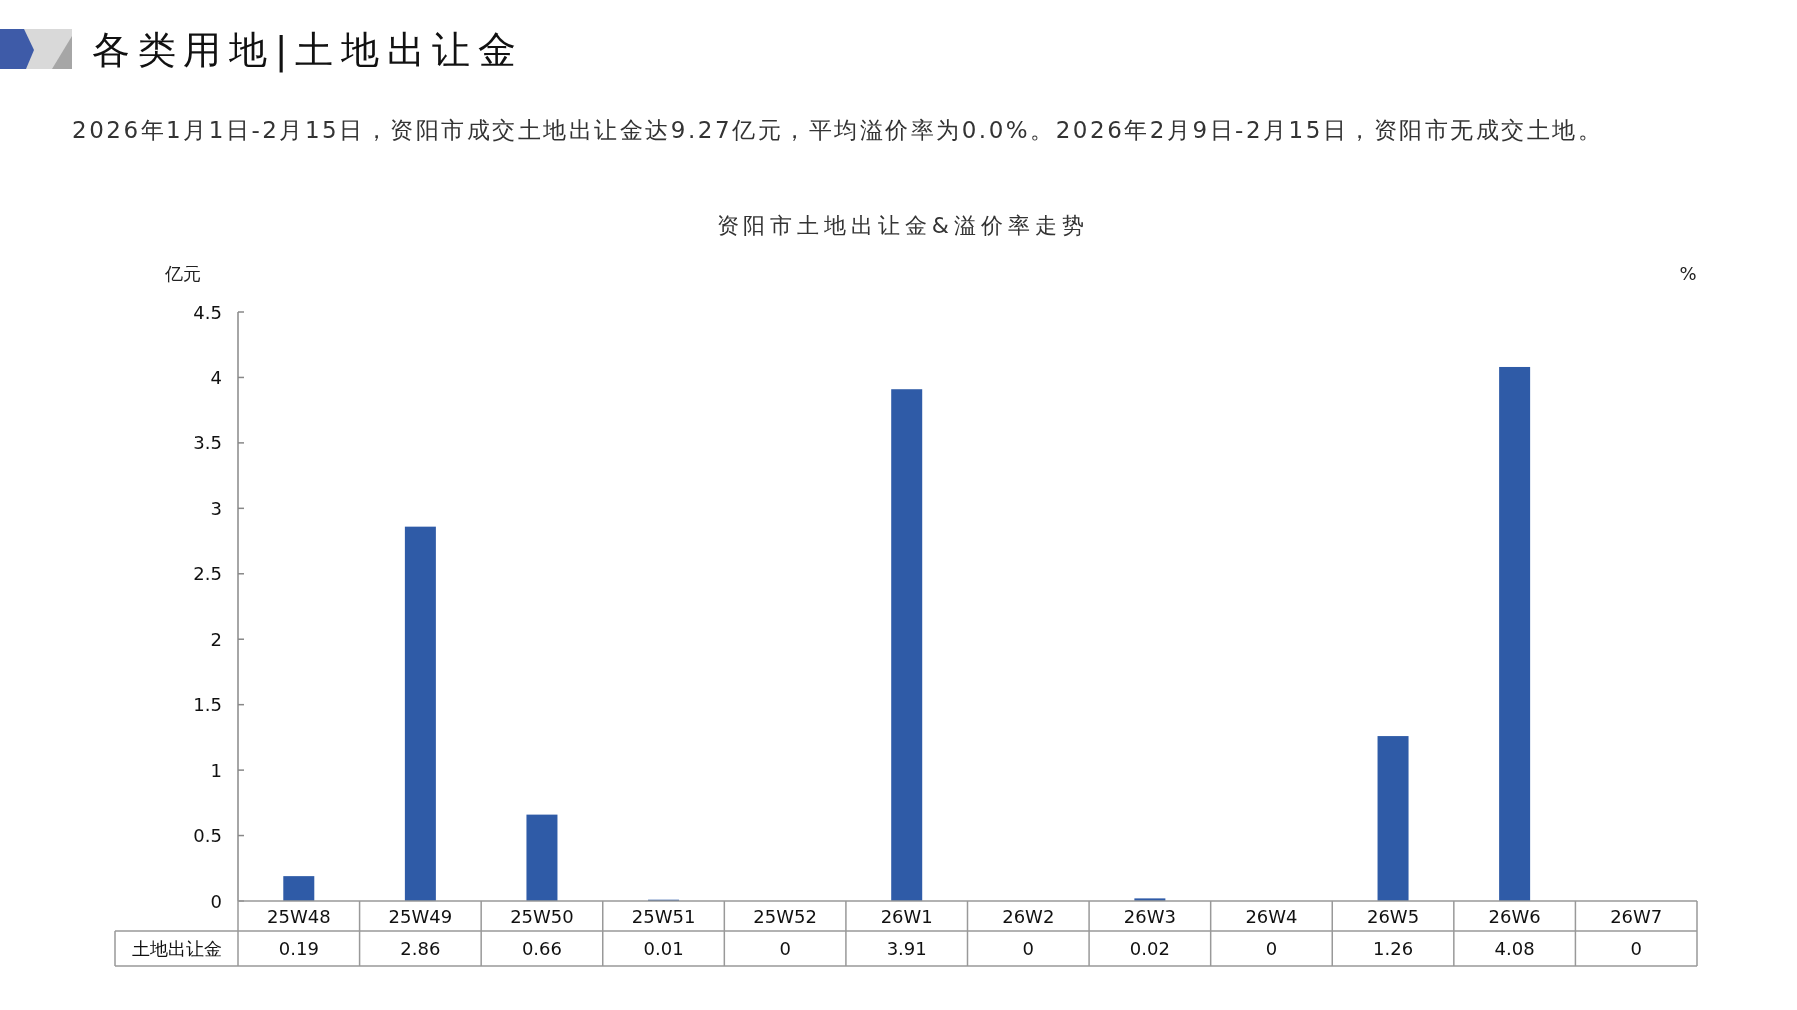 The width and height of the screenshot is (1797, 1010). Describe the element at coordinates (207, 312) in the screenshot. I see `y-tick-label: 4.5` at that location.